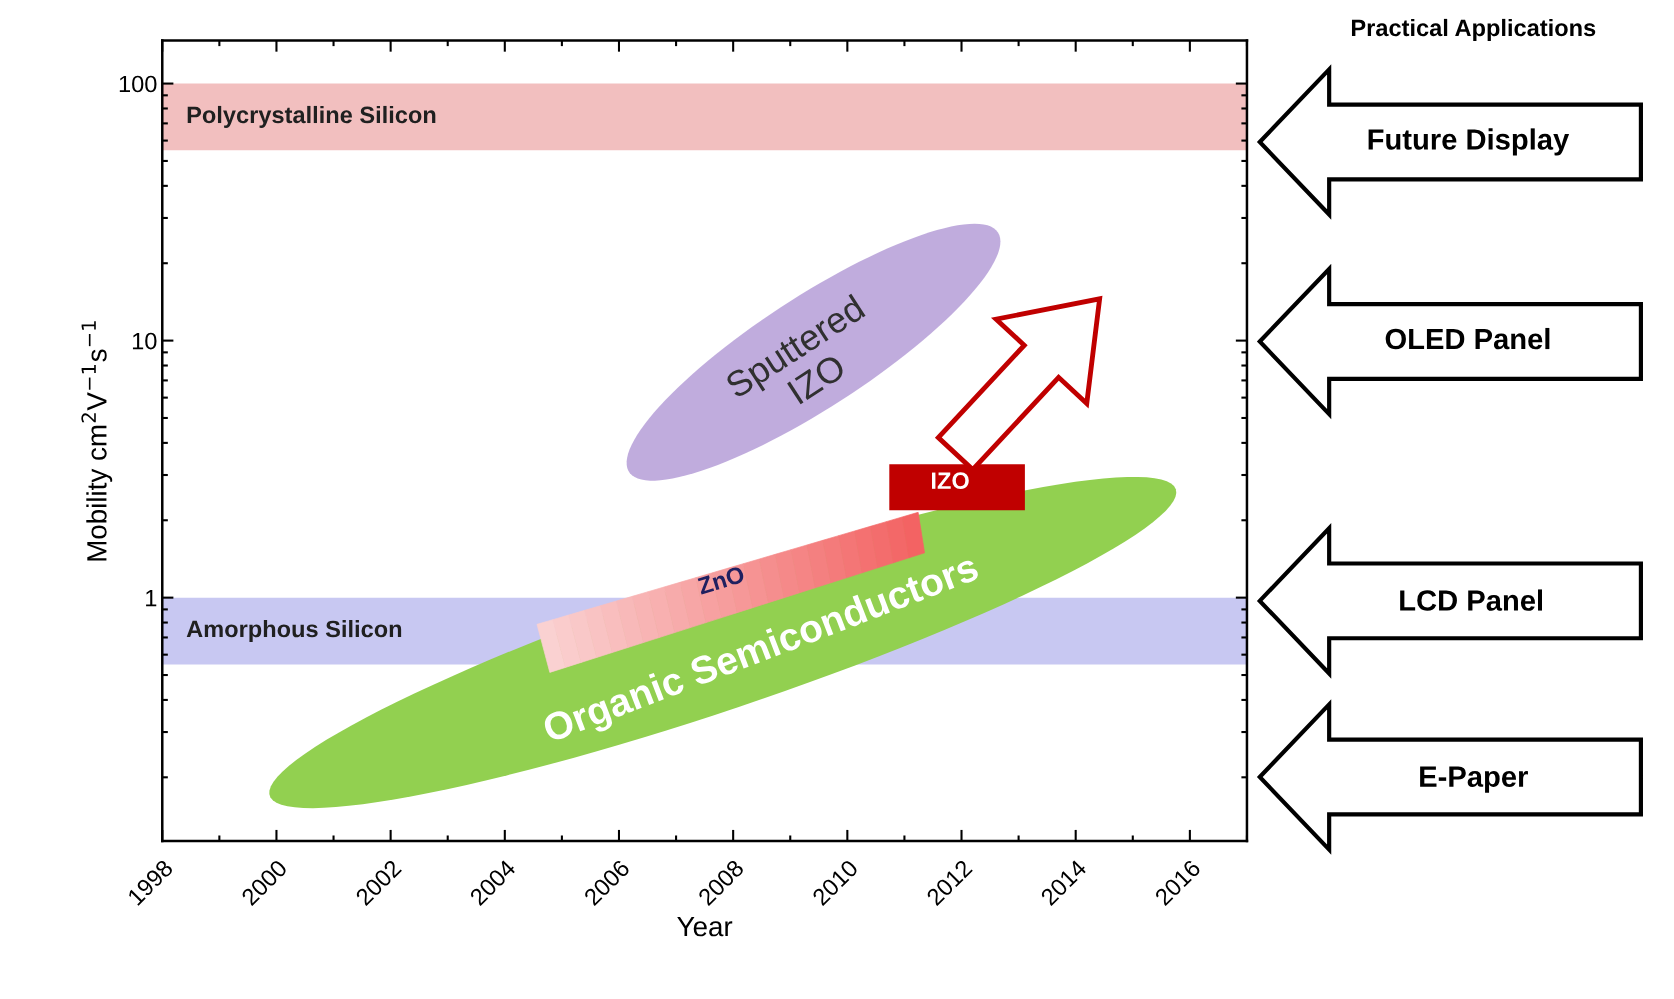 The width and height of the screenshot is (1674, 999). What do you see at coordinates (144, 341) in the screenshot?
I see `y-tick-label: 10` at bounding box center [144, 341].